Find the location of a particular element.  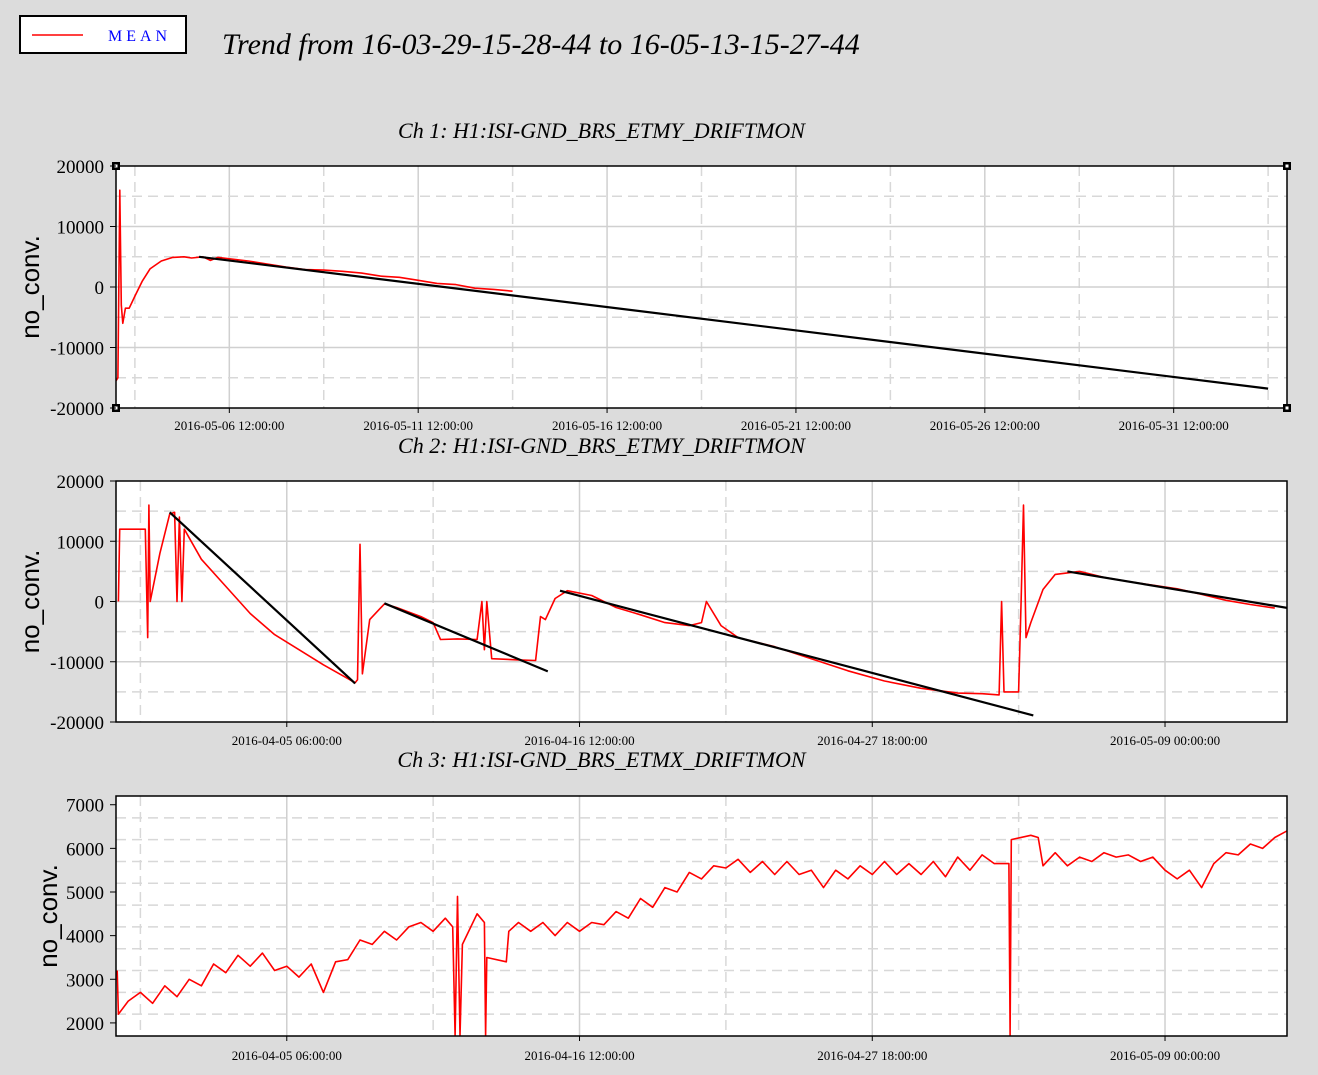

x-tick-label: 2016-05-21 12:00:00 is located at coordinates (796, 425).